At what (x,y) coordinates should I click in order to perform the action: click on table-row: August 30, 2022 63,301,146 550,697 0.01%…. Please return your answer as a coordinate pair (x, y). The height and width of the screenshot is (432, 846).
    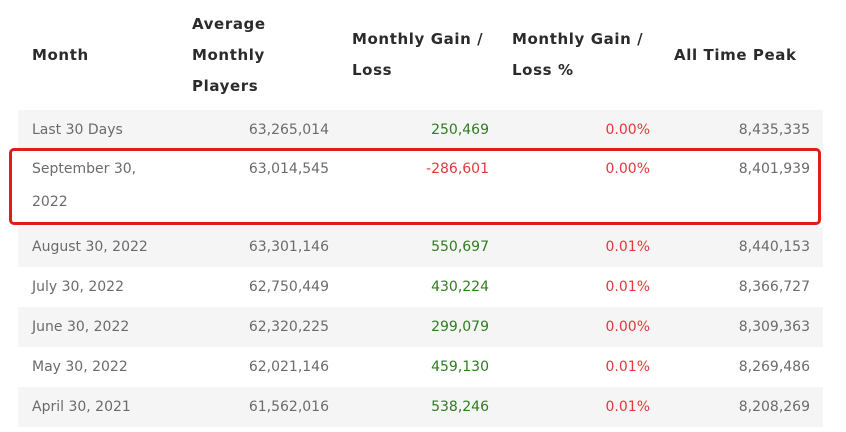
    Looking at the image, I should click on (420, 247).